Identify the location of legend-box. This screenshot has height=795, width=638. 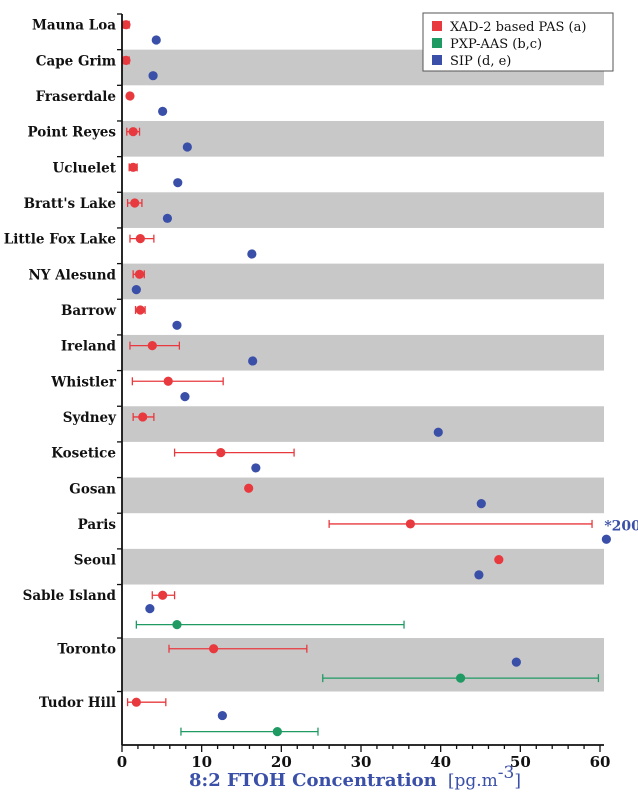
(518, 42).